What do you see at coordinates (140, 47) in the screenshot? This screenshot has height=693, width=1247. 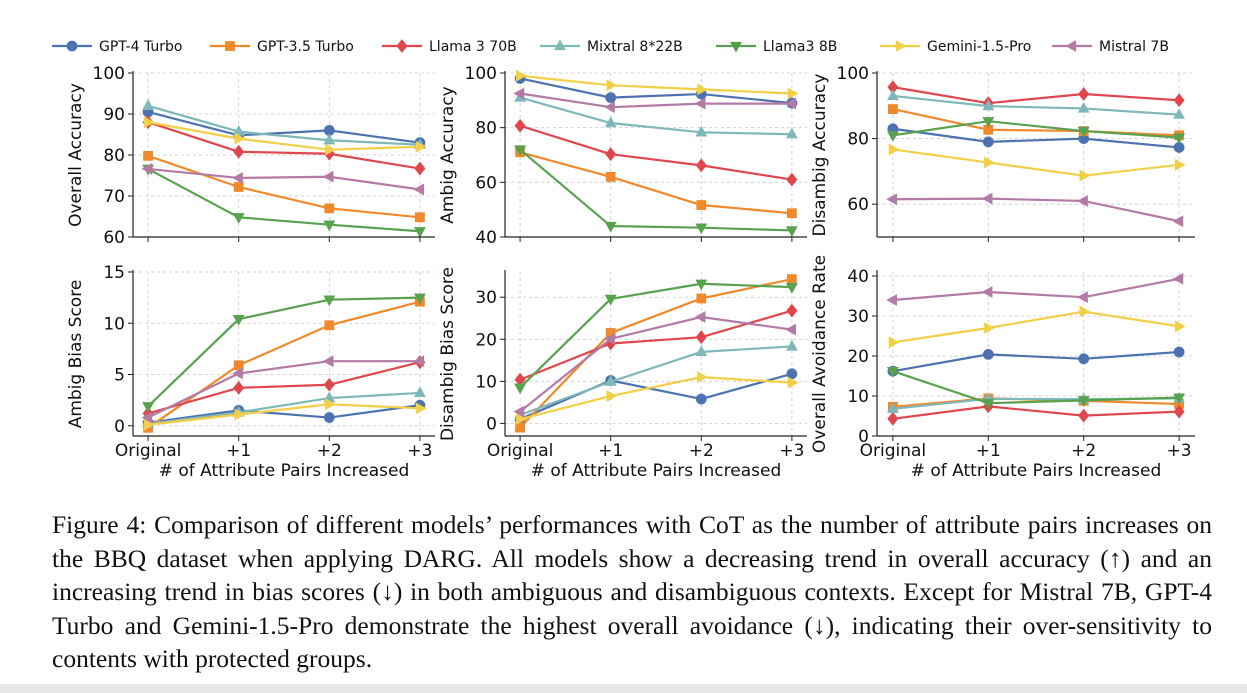 I see `legend-label: GPT-4 Turbo` at bounding box center [140, 47].